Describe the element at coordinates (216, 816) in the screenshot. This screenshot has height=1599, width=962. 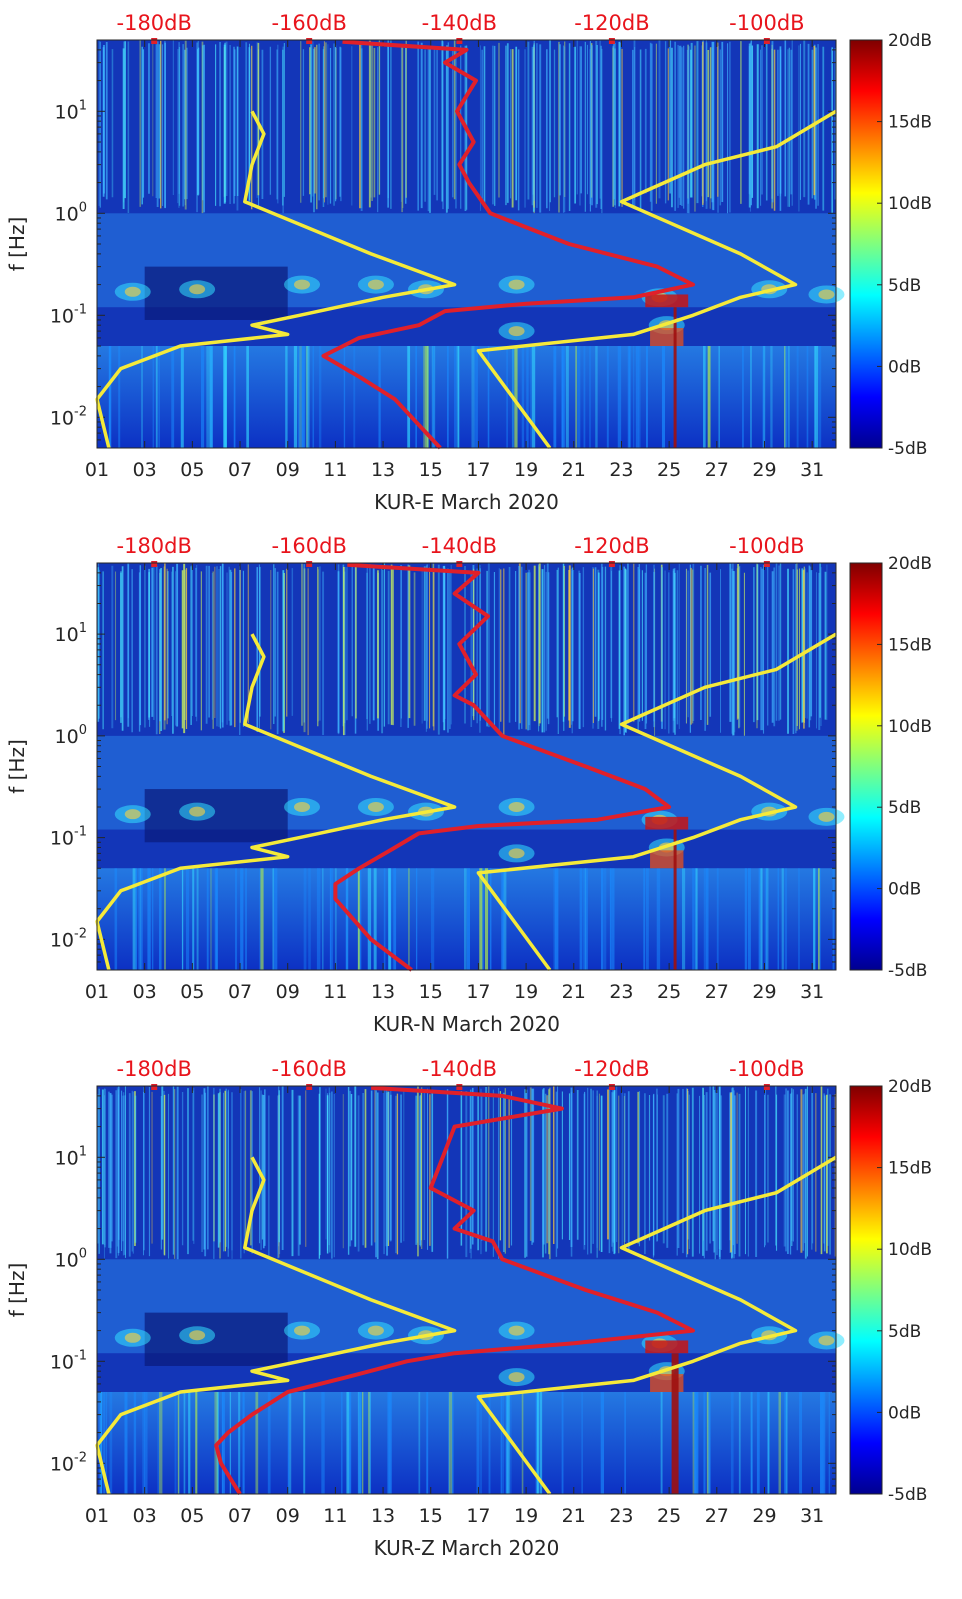
I see `spectrogram-quiet-region` at that location.